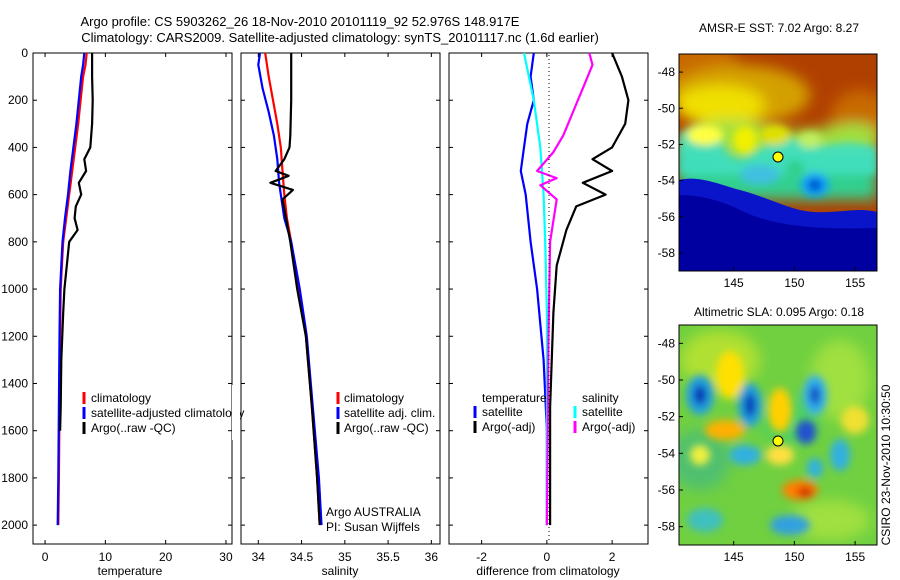  I want to click on sst-map-frame, so click(778, 162).